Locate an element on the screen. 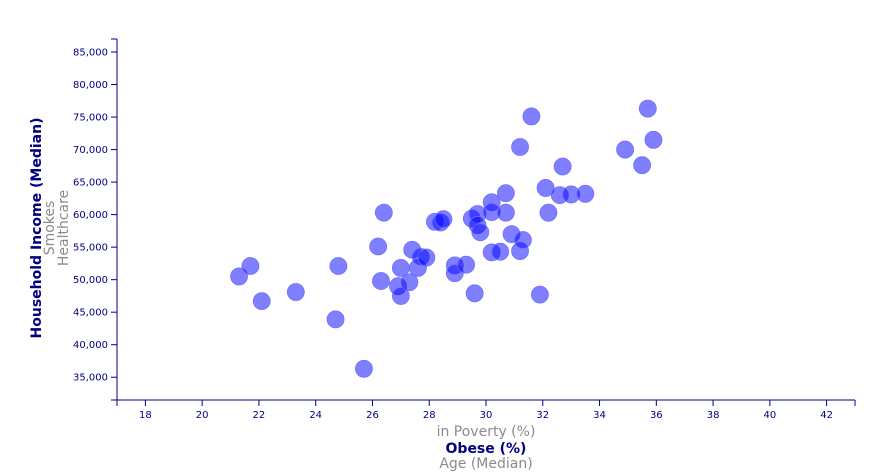  y-tick-label: 45,000 is located at coordinates (90, 313).